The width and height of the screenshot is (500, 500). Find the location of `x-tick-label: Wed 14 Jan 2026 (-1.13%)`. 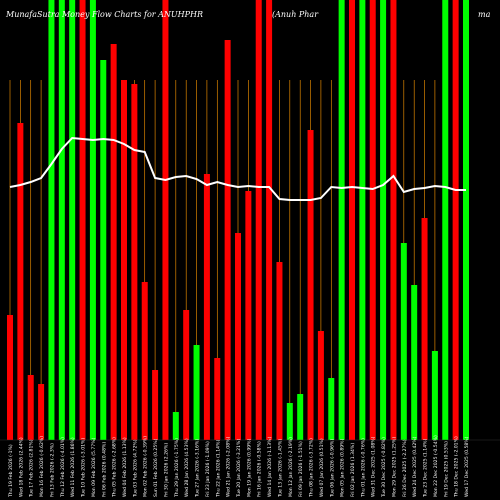

x-tick-label: Wed 14 Jan 2026 (-1.13%) is located at coordinates (270, 466).